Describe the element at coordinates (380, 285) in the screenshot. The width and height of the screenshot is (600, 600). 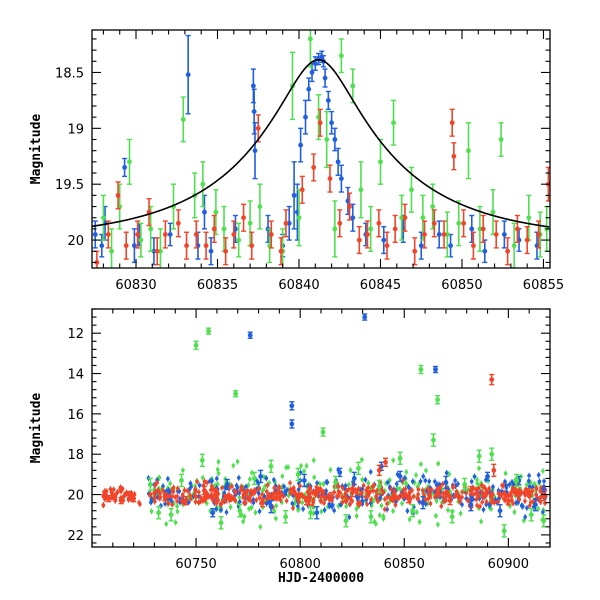
I see `x-tick-label: 60845` at that location.